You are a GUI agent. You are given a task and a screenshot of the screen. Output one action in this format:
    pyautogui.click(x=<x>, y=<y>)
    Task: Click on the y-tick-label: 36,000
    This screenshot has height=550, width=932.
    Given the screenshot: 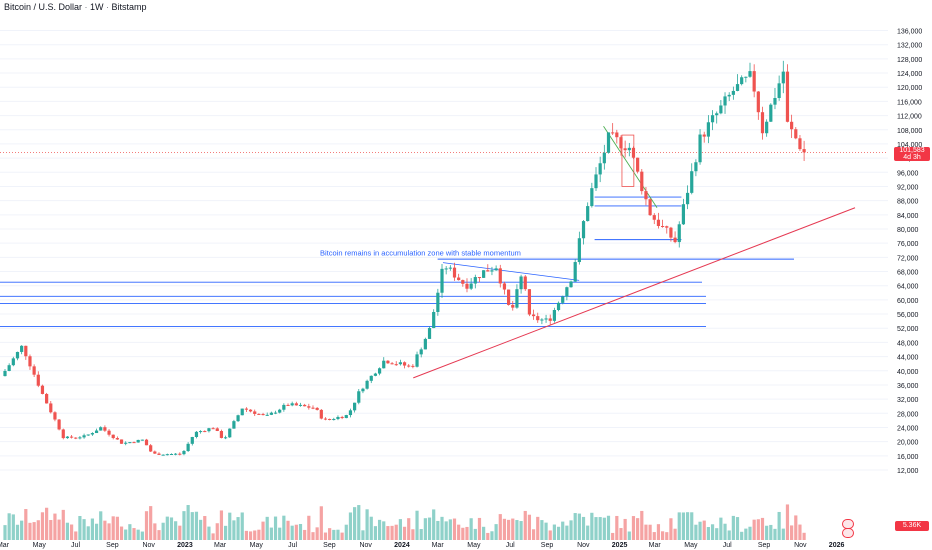 What is the action you would take?
    pyautogui.click(x=908, y=386)
    